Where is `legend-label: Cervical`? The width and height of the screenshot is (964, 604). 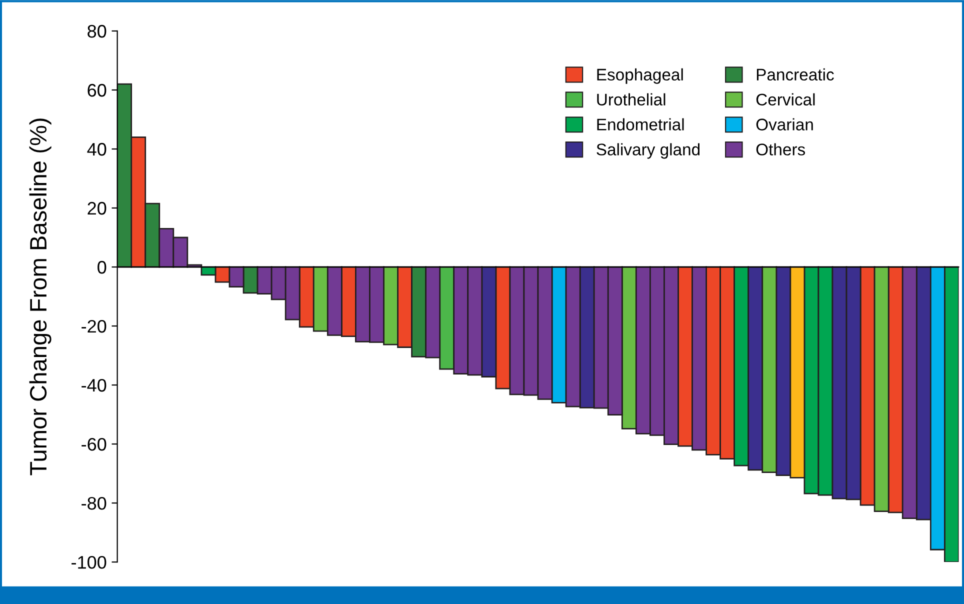 legend-label: Cervical is located at coordinates (785, 99).